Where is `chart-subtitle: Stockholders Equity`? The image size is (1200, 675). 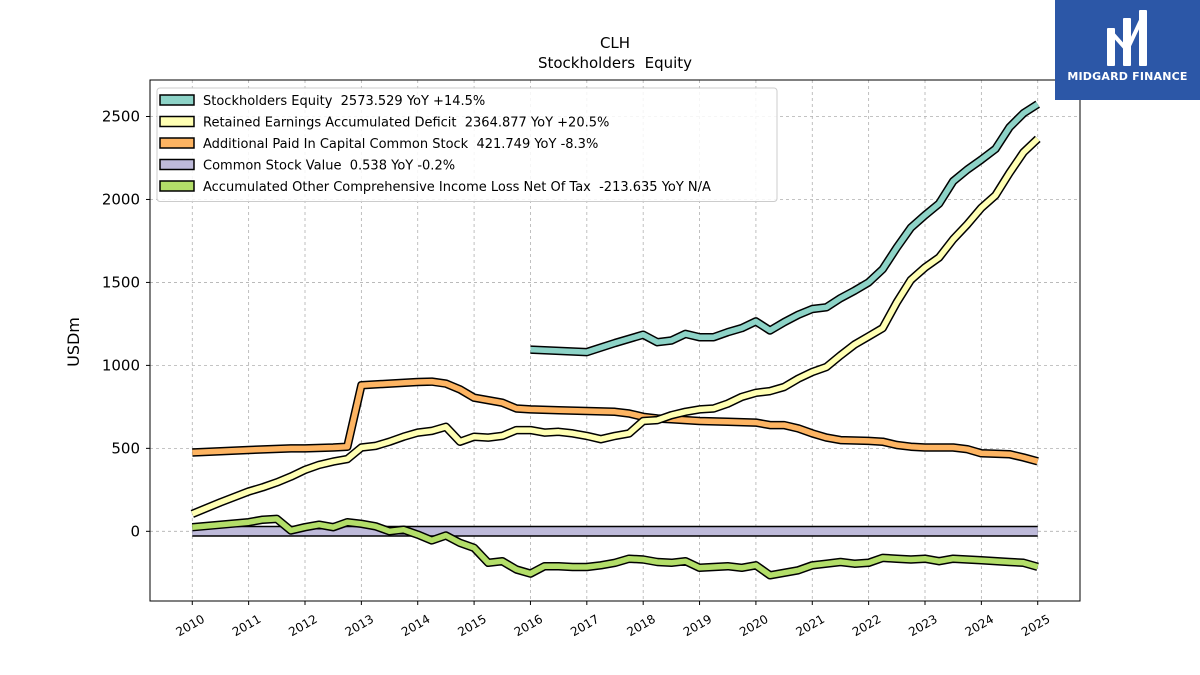
chart-subtitle: Stockholders Equity is located at coordinates (615, 63).